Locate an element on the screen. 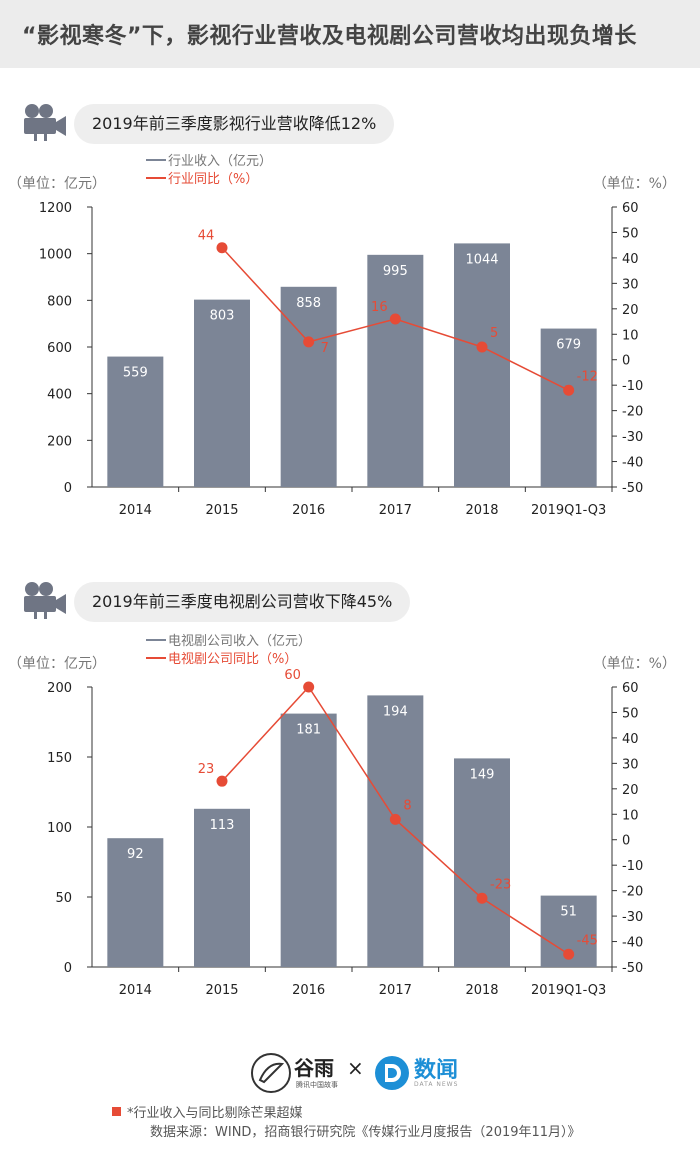 Image resolution: width=700 pixels, height=1152 pixels. y-tick-label: 600 is located at coordinates (59, 348).